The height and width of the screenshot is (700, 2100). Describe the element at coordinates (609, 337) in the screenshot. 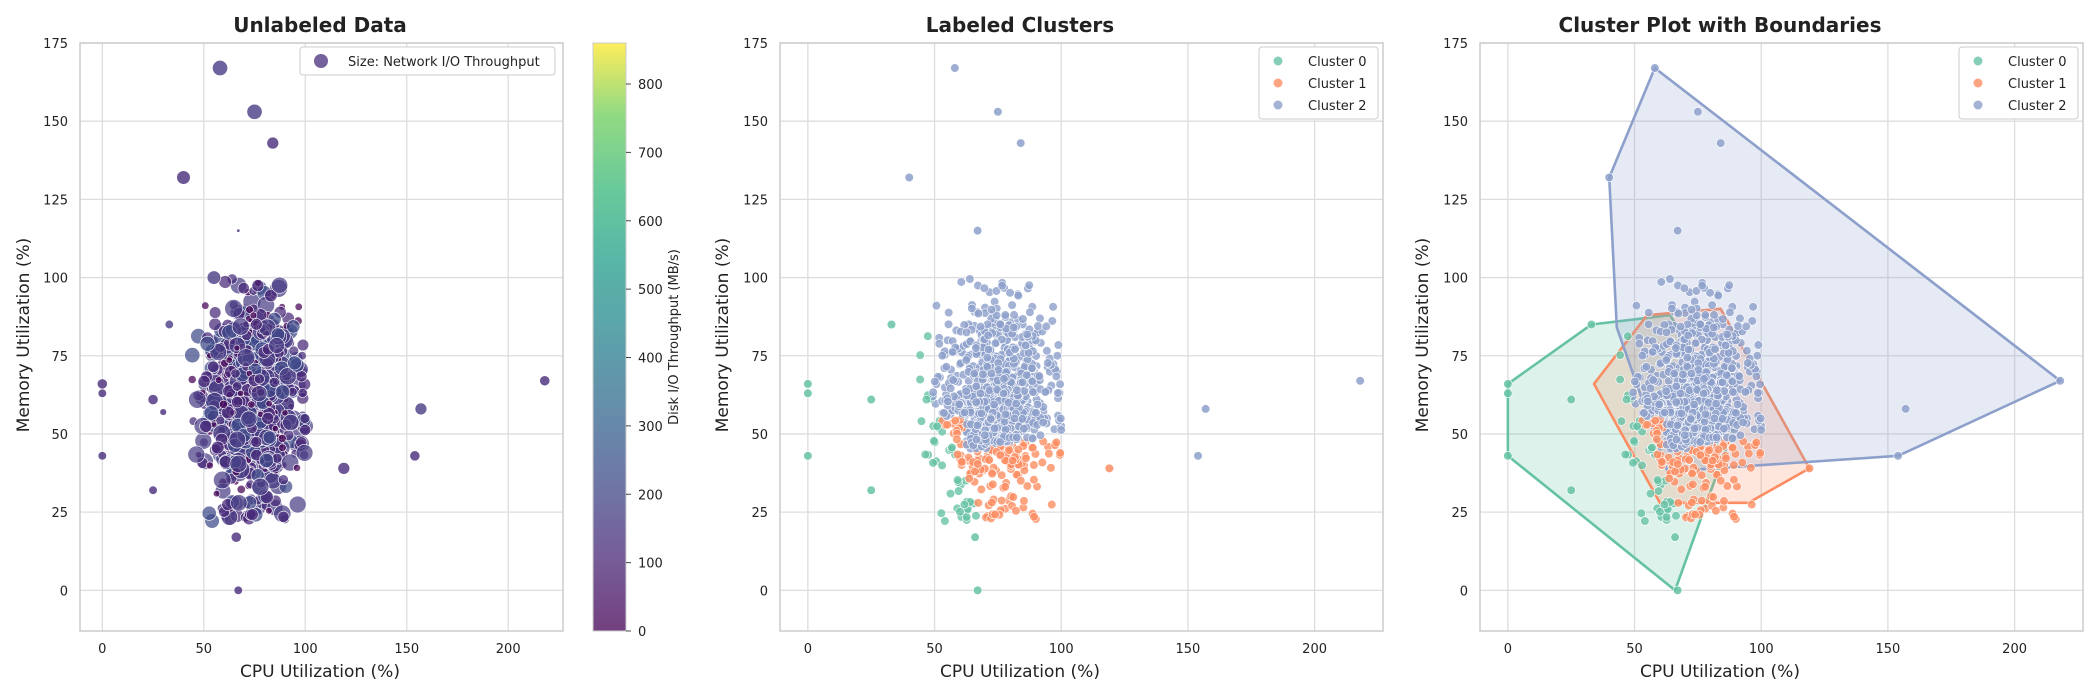

I see `colorbar-frame` at that location.